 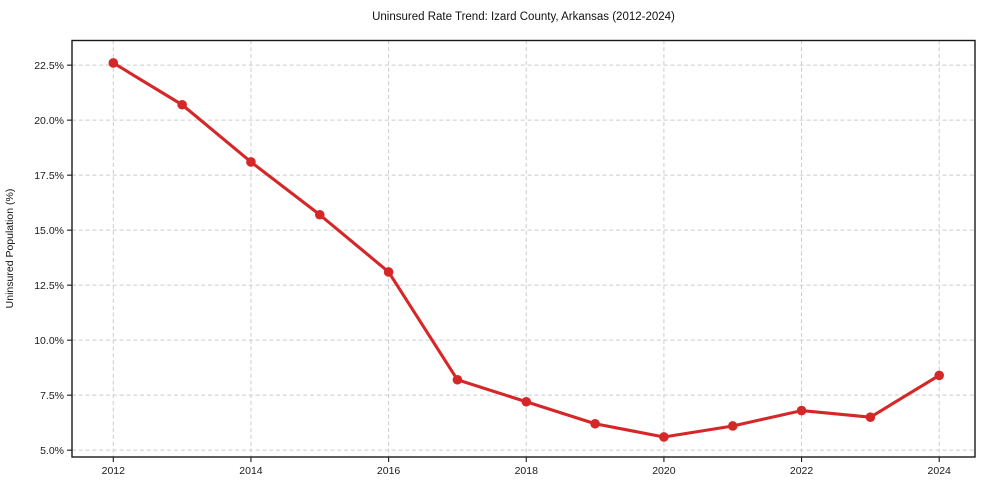 What do you see at coordinates (49, 176) in the screenshot?
I see `y-tick-label: 17.5%` at bounding box center [49, 176].